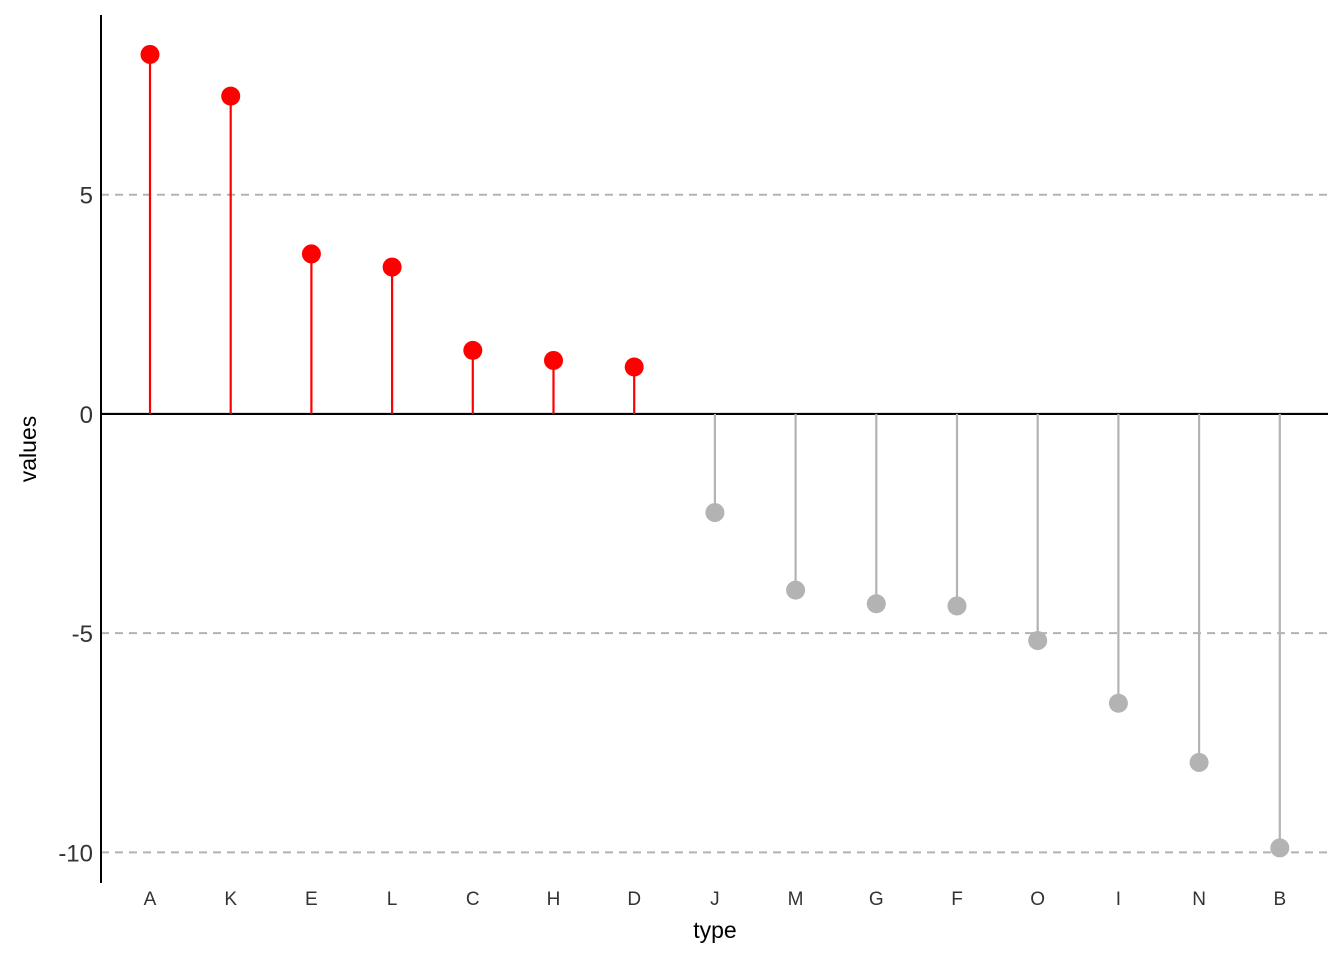  Describe the element at coordinates (876, 899) in the screenshot. I see `x-tick-label: G` at that location.